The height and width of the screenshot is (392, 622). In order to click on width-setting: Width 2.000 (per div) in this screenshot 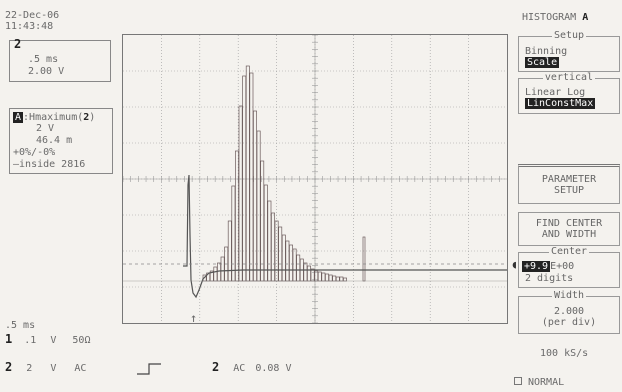, I will do `click(569, 312)`.